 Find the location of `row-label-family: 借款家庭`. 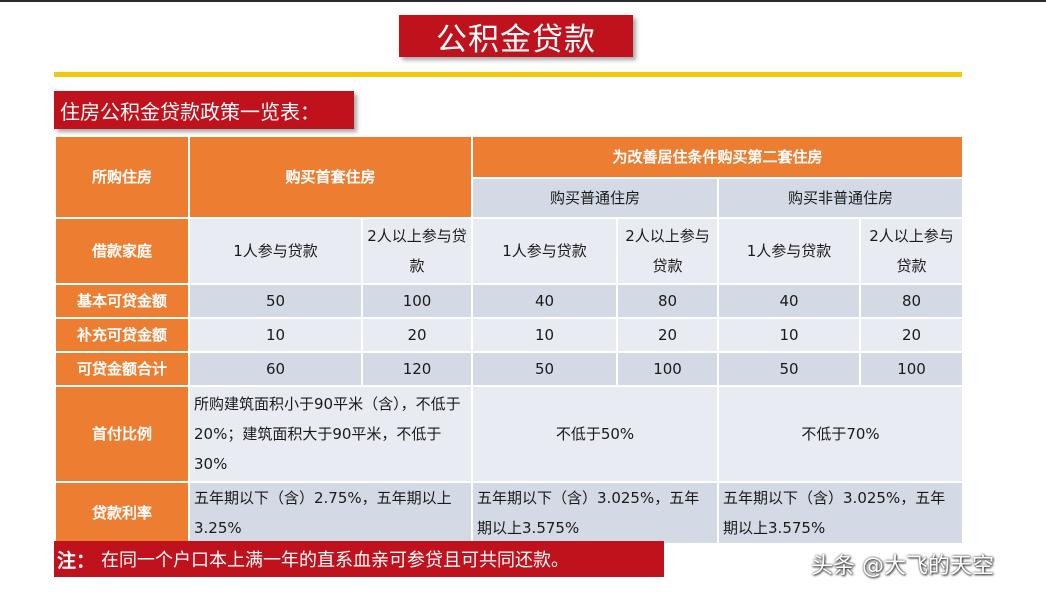

row-label-family: 借款家庭 is located at coordinates (122, 251).